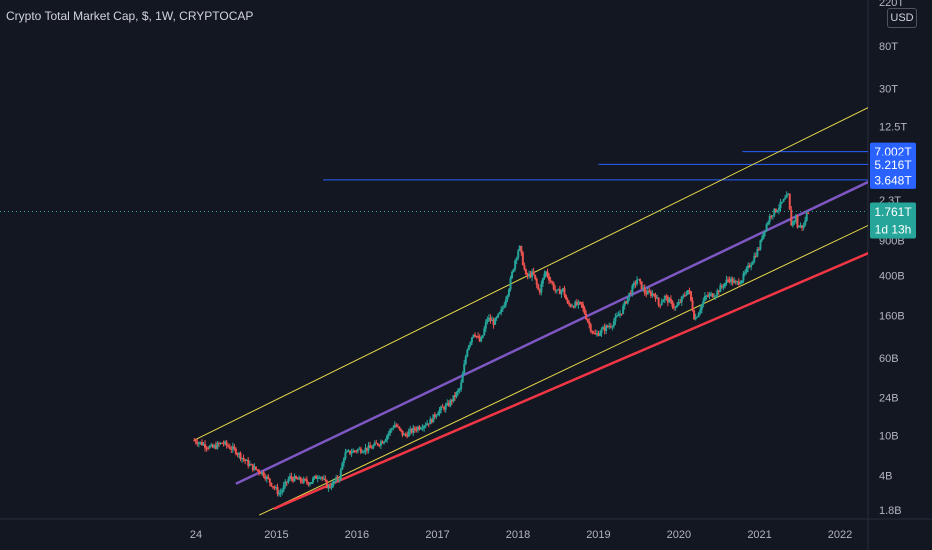 The width and height of the screenshot is (932, 550). Describe the element at coordinates (891, 4) in the screenshot. I see `y-tick-label: 220T` at that location.